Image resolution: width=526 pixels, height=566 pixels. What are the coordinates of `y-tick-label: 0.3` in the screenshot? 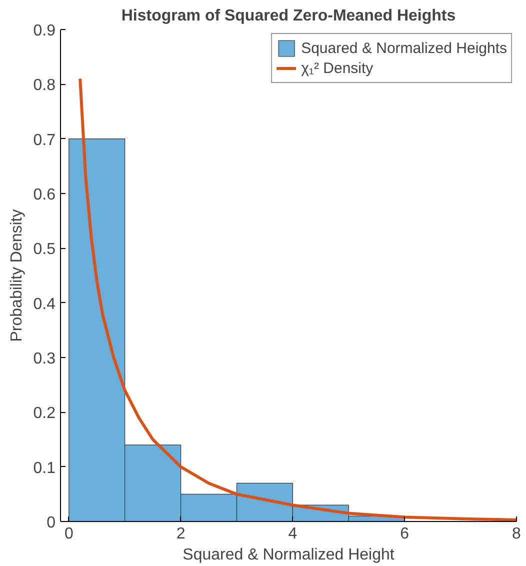 It's located at (44, 359).